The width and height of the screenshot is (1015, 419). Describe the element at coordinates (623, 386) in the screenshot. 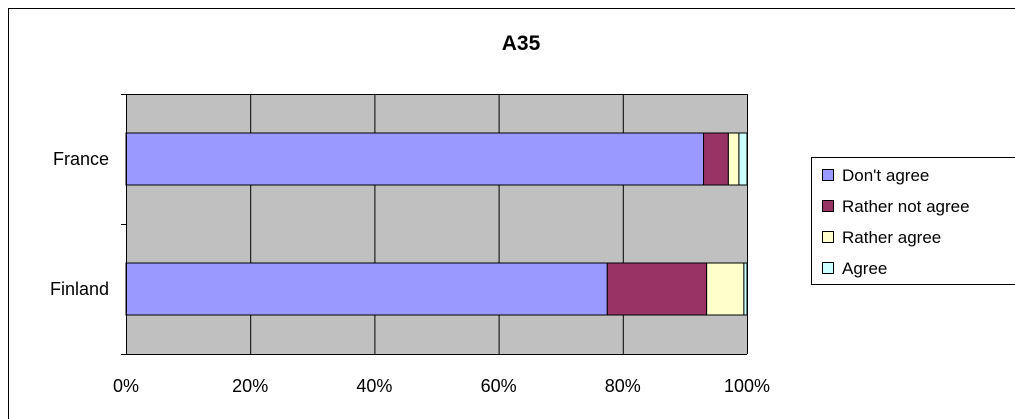

I see `x-tick-label: 80%` at that location.